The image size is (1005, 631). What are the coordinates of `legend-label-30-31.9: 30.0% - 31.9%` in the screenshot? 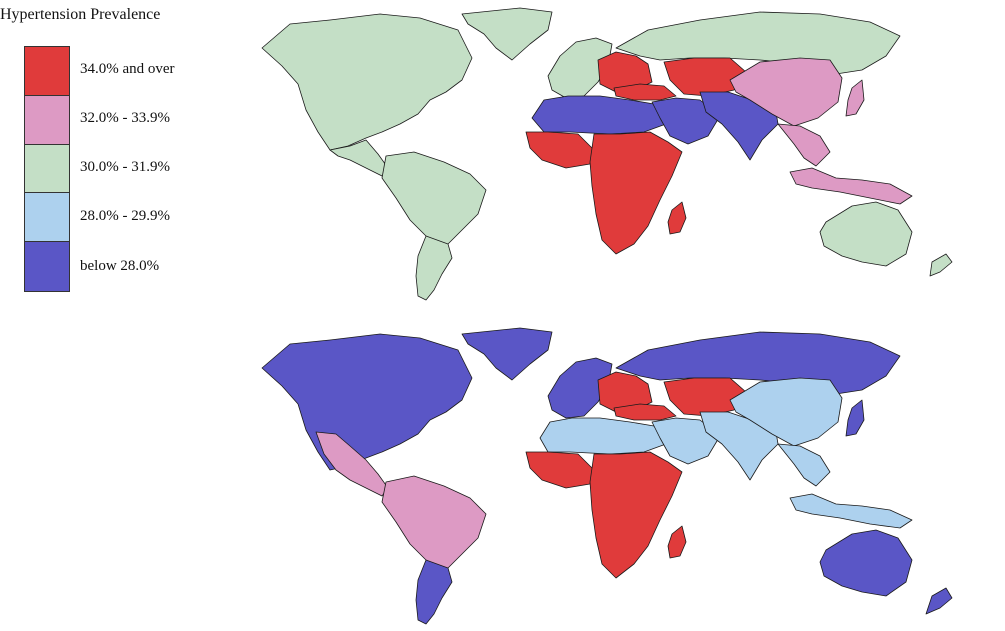 It's located at (125, 167).